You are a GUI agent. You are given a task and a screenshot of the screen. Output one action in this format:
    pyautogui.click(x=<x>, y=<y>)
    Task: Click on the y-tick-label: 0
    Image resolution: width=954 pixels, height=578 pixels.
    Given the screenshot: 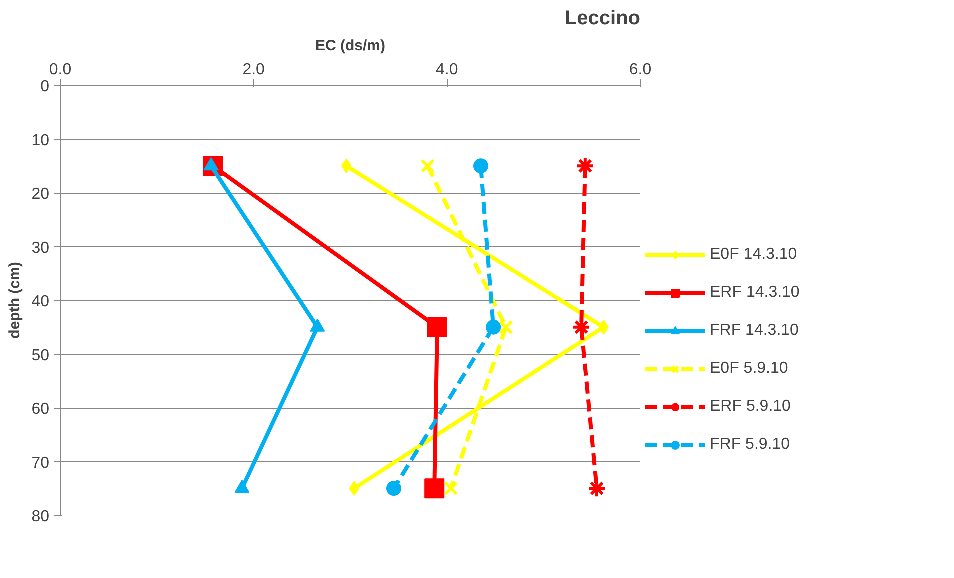 What is the action you would take?
    pyautogui.click(x=45, y=87)
    